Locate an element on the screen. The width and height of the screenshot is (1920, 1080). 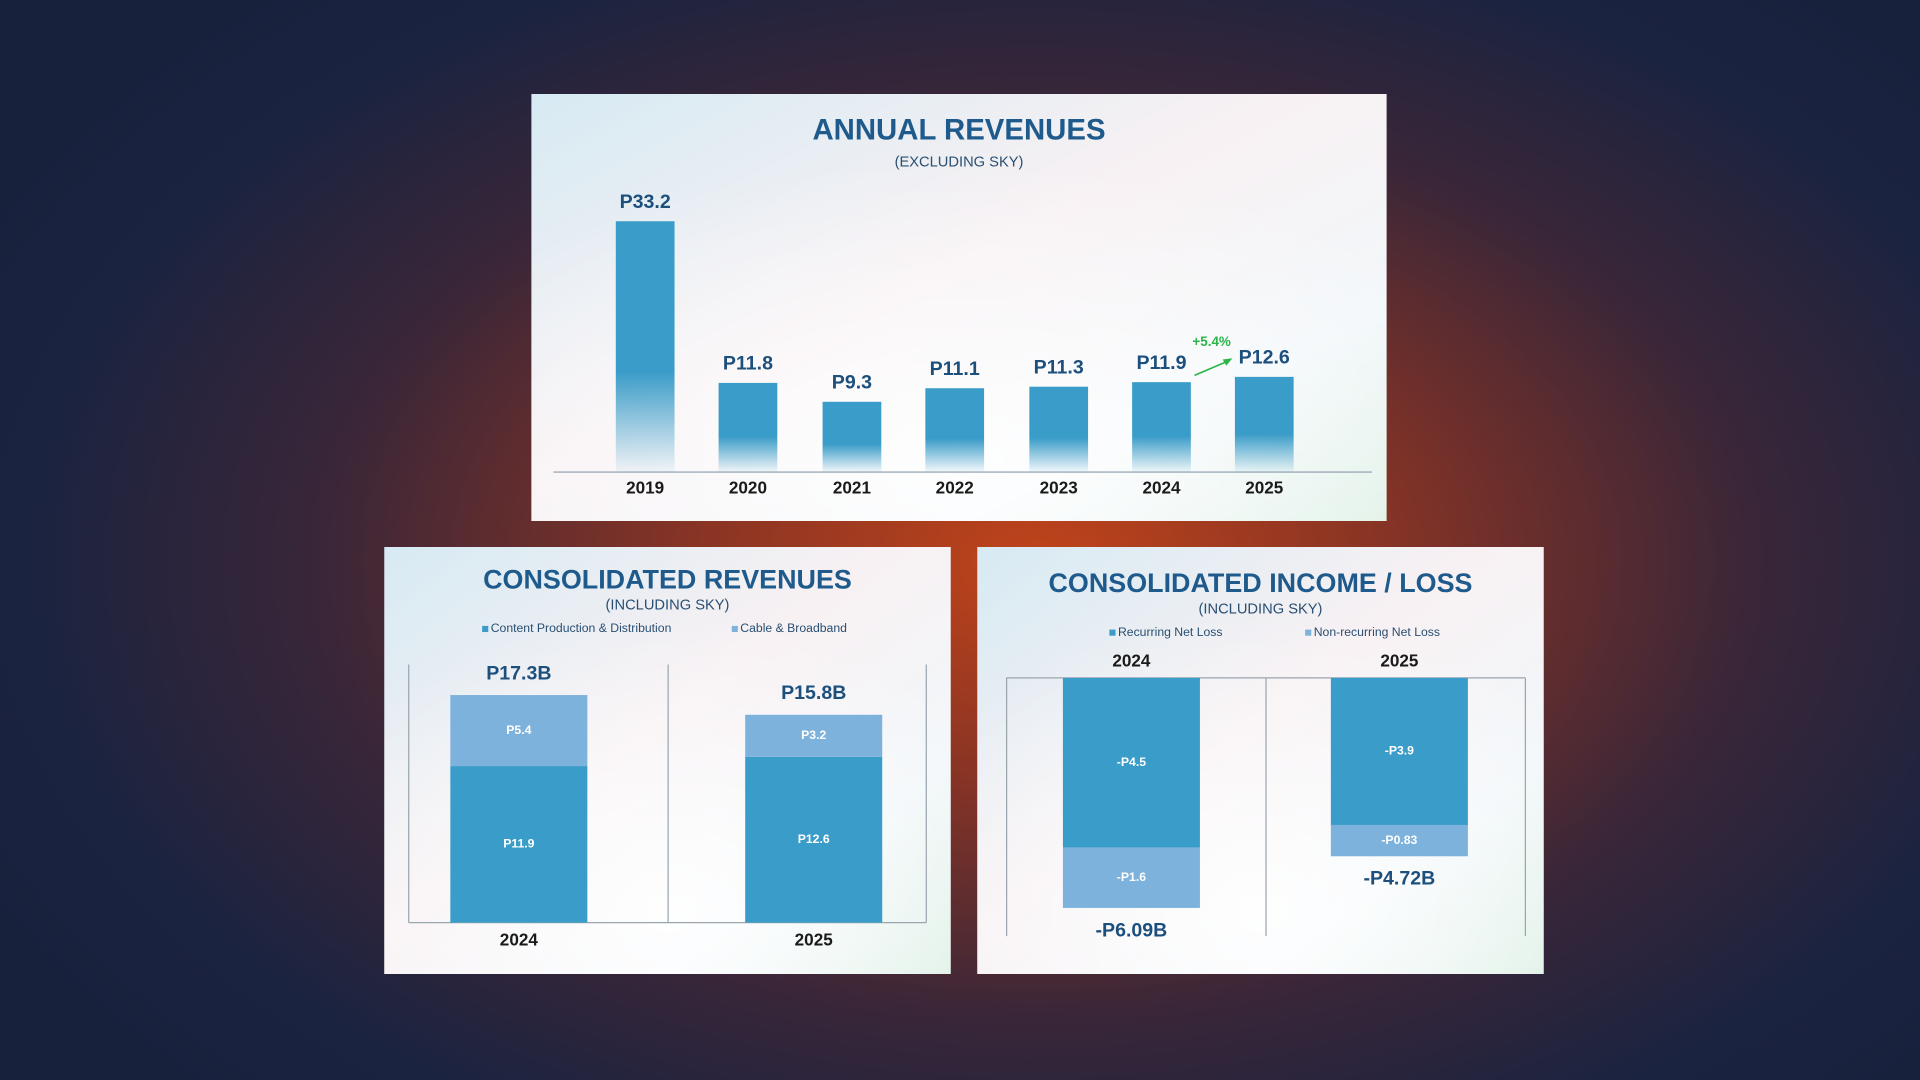
x-tick-label: 2022 is located at coordinates (955, 488).